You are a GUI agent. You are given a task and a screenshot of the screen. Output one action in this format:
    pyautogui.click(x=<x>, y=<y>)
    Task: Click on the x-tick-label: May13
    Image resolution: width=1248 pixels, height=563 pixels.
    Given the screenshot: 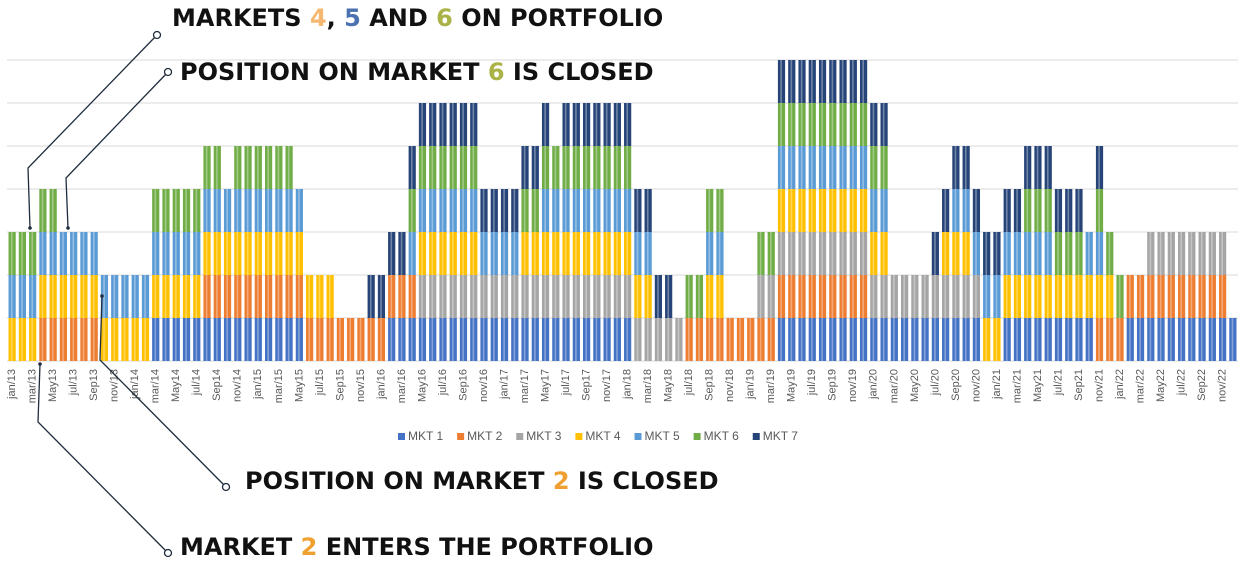 What is the action you would take?
    pyautogui.click(x=53, y=385)
    